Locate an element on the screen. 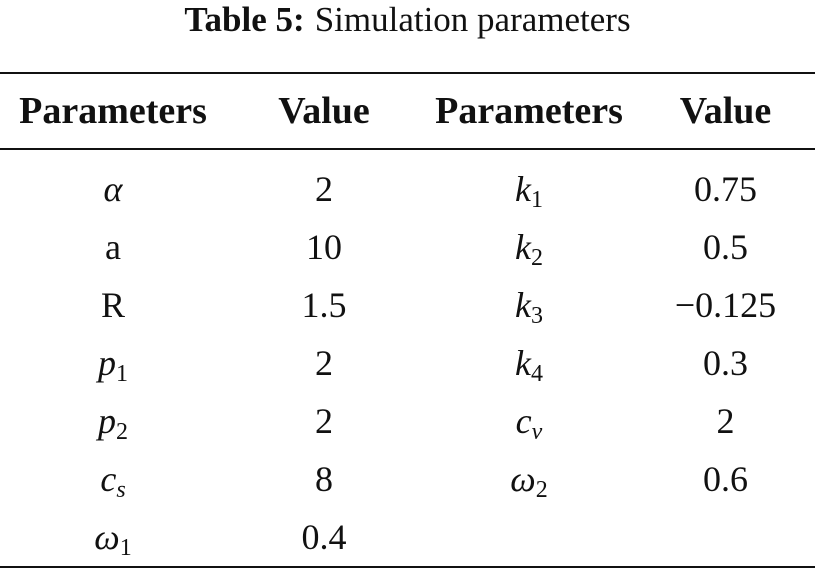 The width and height of the screenshot is (815, 573). param: p1 is located at coordinates (113, 363).